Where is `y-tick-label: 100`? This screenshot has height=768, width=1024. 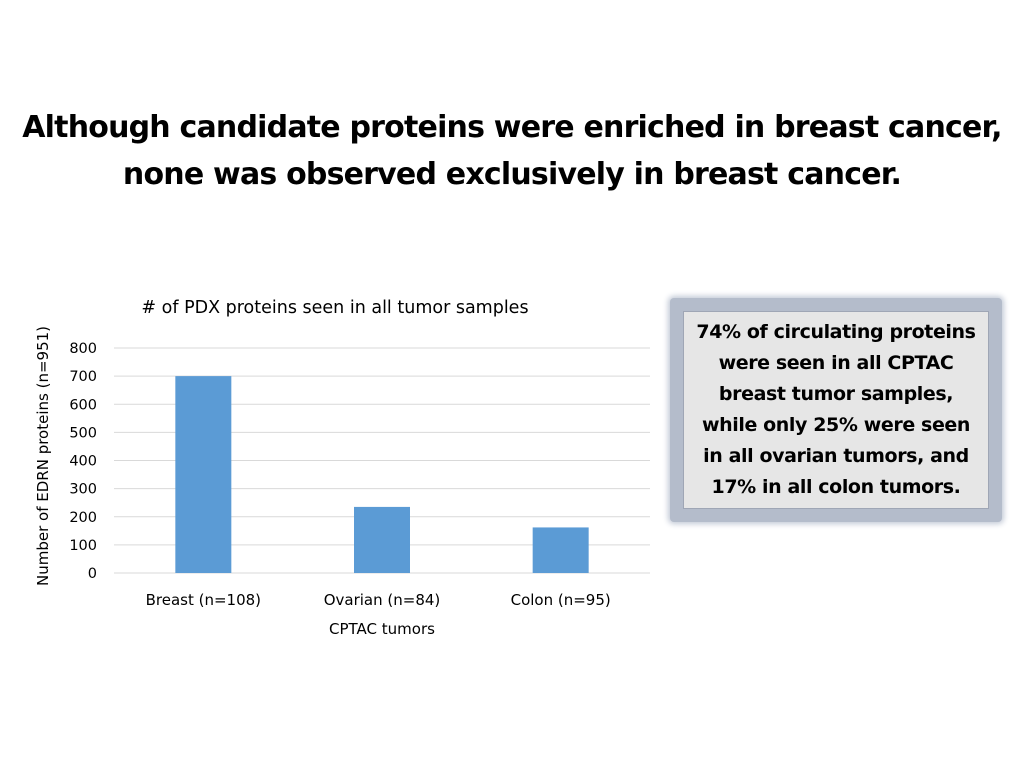
y-tick-label: 100 is located at coordinates (83, 546).